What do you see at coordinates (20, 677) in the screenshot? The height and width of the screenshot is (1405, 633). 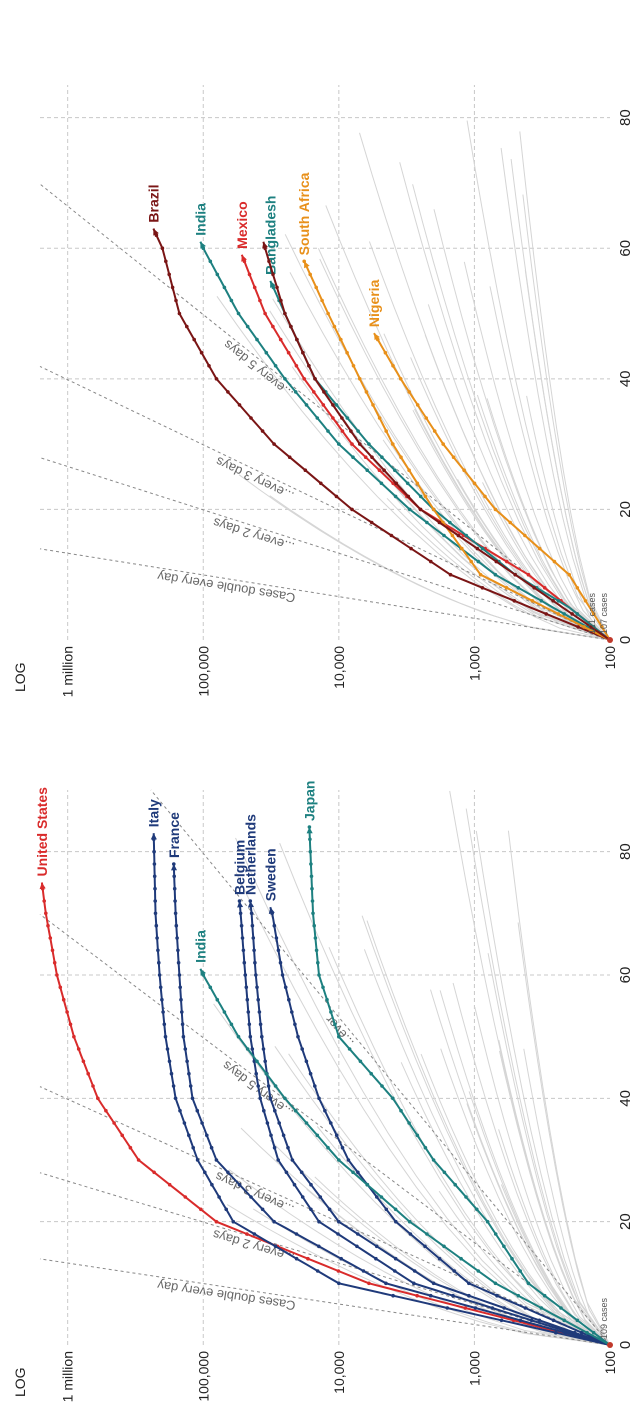 I see `scale-label: LOG` at bounding box center [20, 677].